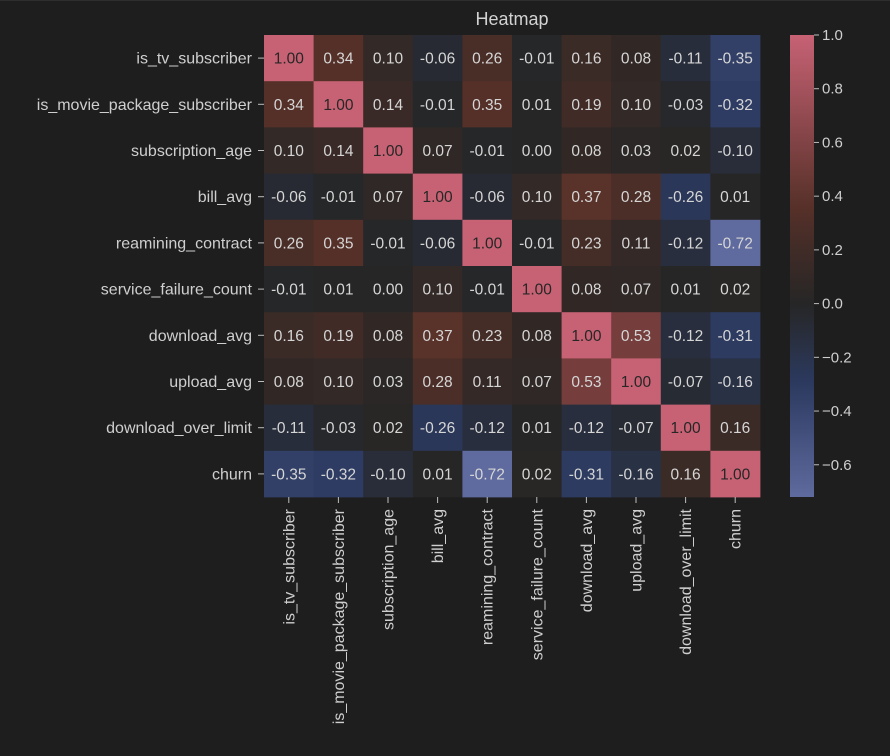 The width and height of the screenshot is (890, 756). I want to click on cell-value-label: -0.10, so click(388, 474).